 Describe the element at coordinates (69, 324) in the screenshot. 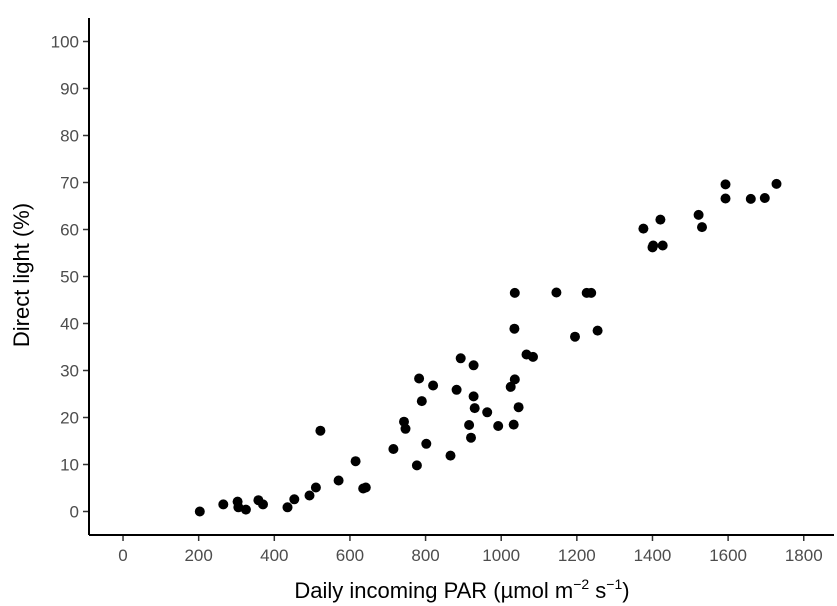

I see `y-tick-label: 40` at that location.